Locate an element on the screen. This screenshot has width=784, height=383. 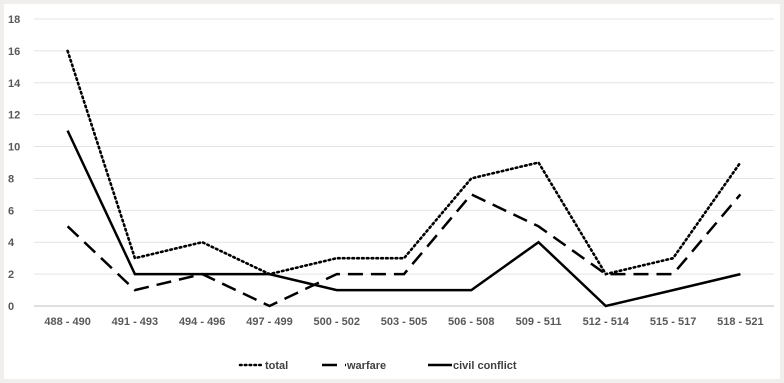
x-tick-label: 503 - 505 is located at coordinates (404, 322).